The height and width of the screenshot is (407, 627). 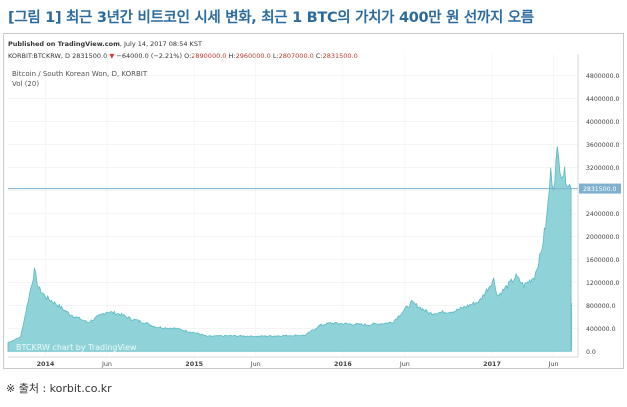 I want to click on source-note: ※ 출처 : korbit.co.kr, so click(x=59, y=388).